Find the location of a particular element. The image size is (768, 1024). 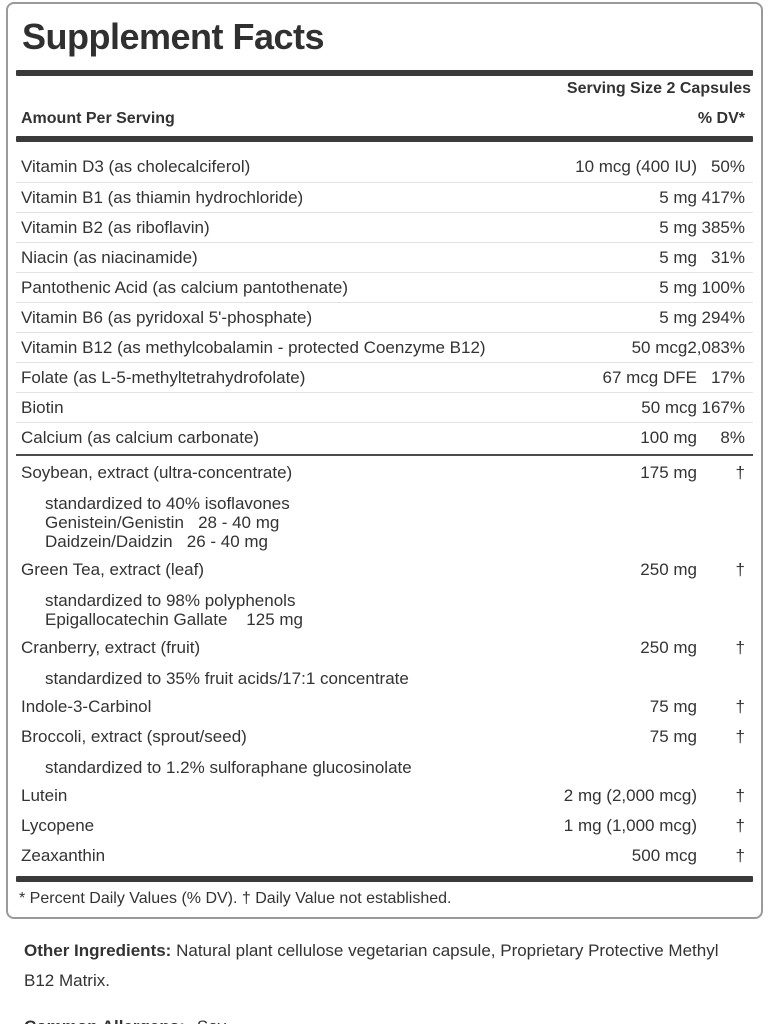

ingredient-row: Lutein 2 mg (2,000 mcg) † is located at coordinates (384, 796).